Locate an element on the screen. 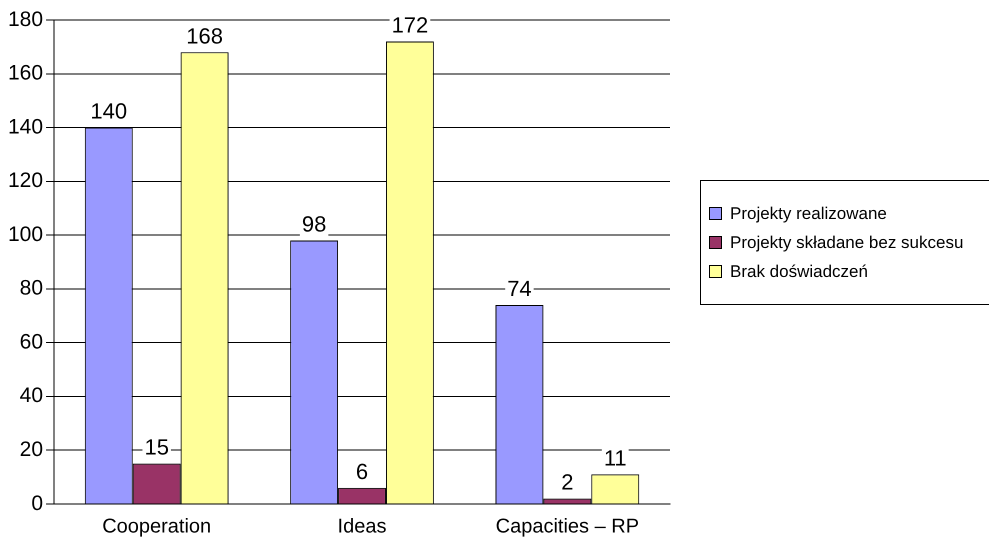 This screenshot has height=552, width=989. data-label: 140 is located at coordinates (109, 111).